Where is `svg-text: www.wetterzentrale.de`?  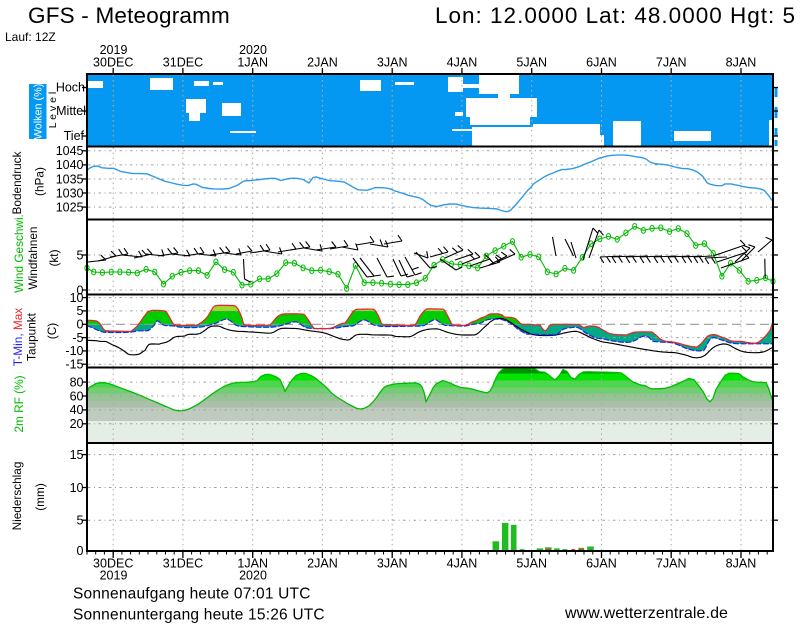 svg-text: www.wetterzentrale.de is located at coordinates (646, 613).